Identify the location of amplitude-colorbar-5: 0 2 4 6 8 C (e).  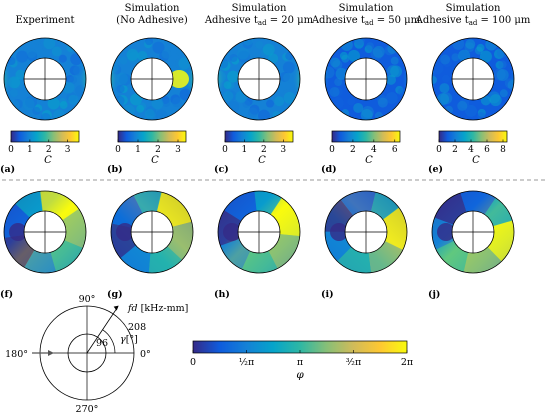
(468, 152).